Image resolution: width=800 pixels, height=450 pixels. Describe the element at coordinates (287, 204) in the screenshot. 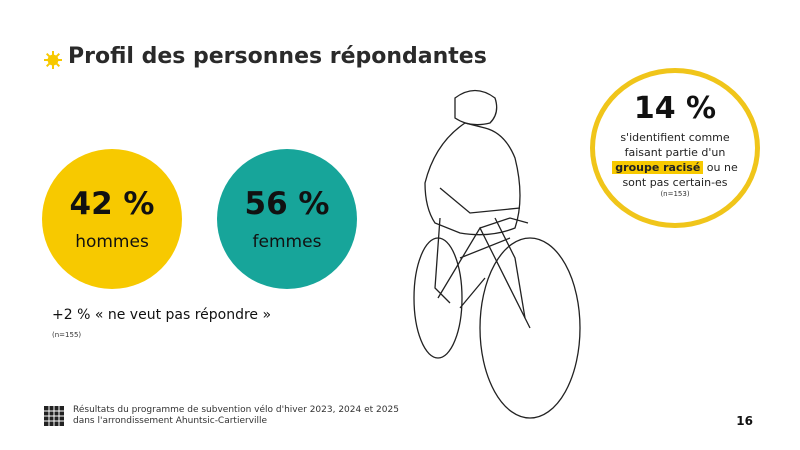

I see `women-percent: 56 %` at that location.